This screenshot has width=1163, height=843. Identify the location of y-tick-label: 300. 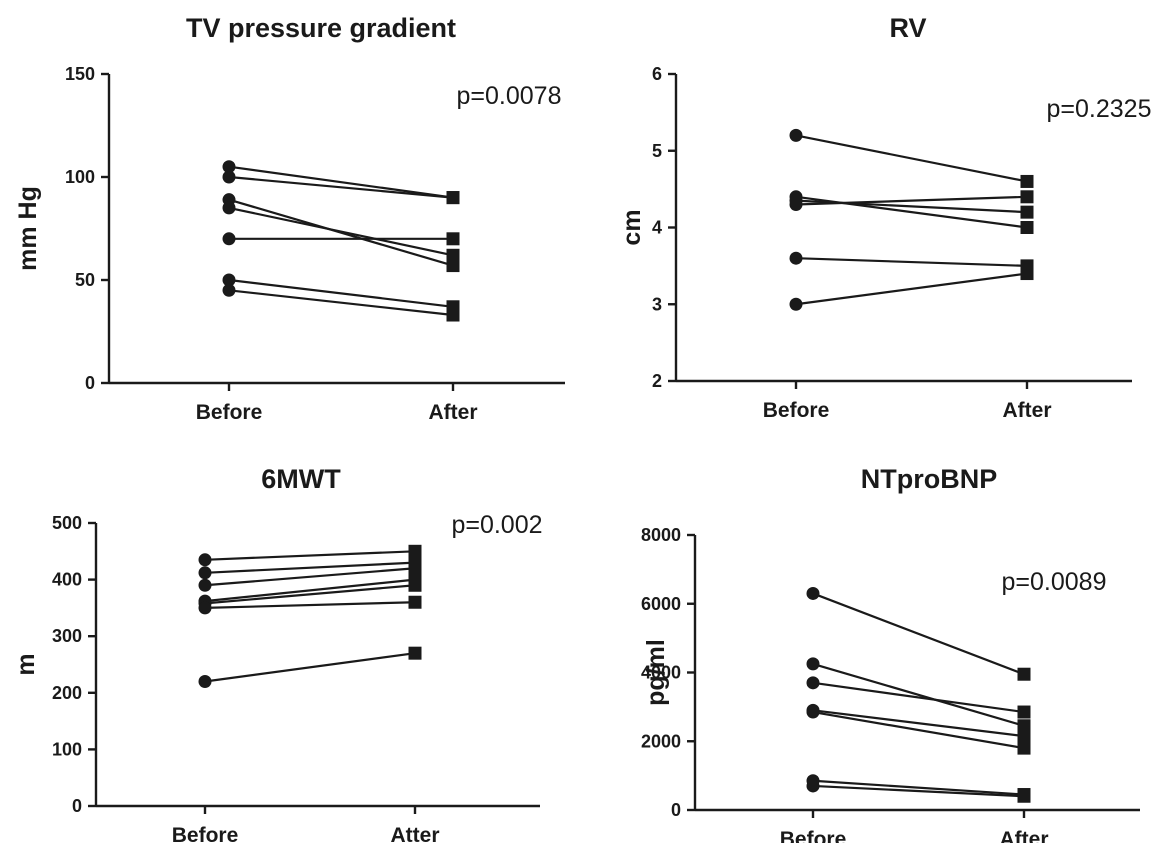
(67, 636).